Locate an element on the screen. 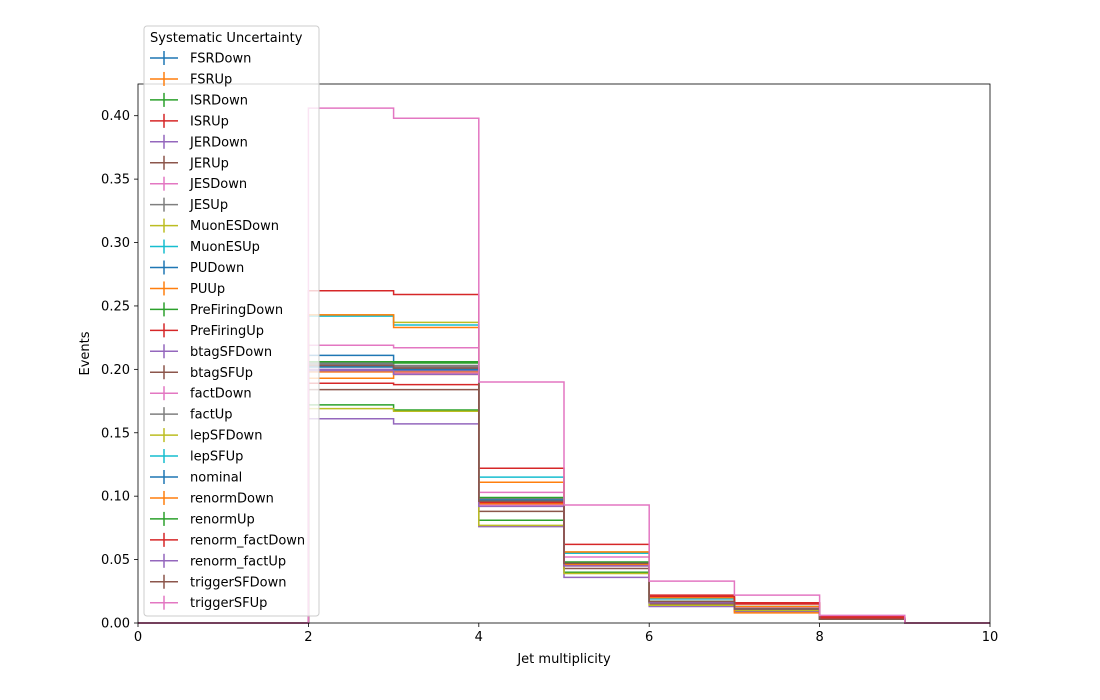 This screenshot has height=700, width=1100. legend-item-isrdown: ISRDown is located at coordinates (199, 100).